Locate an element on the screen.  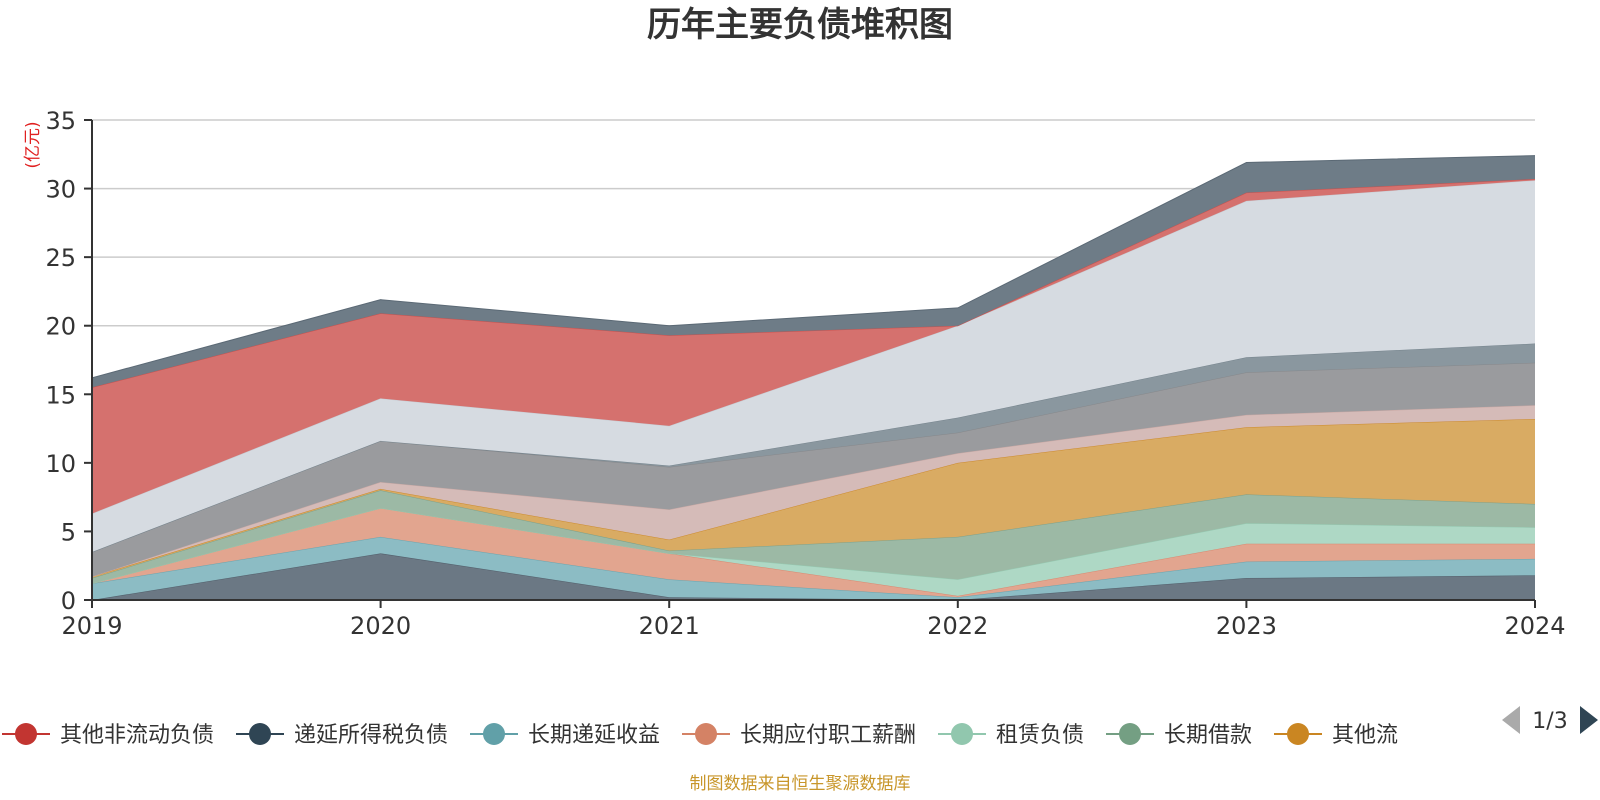
legend-next-arrow-icon is located at coordinates (1589, 720).